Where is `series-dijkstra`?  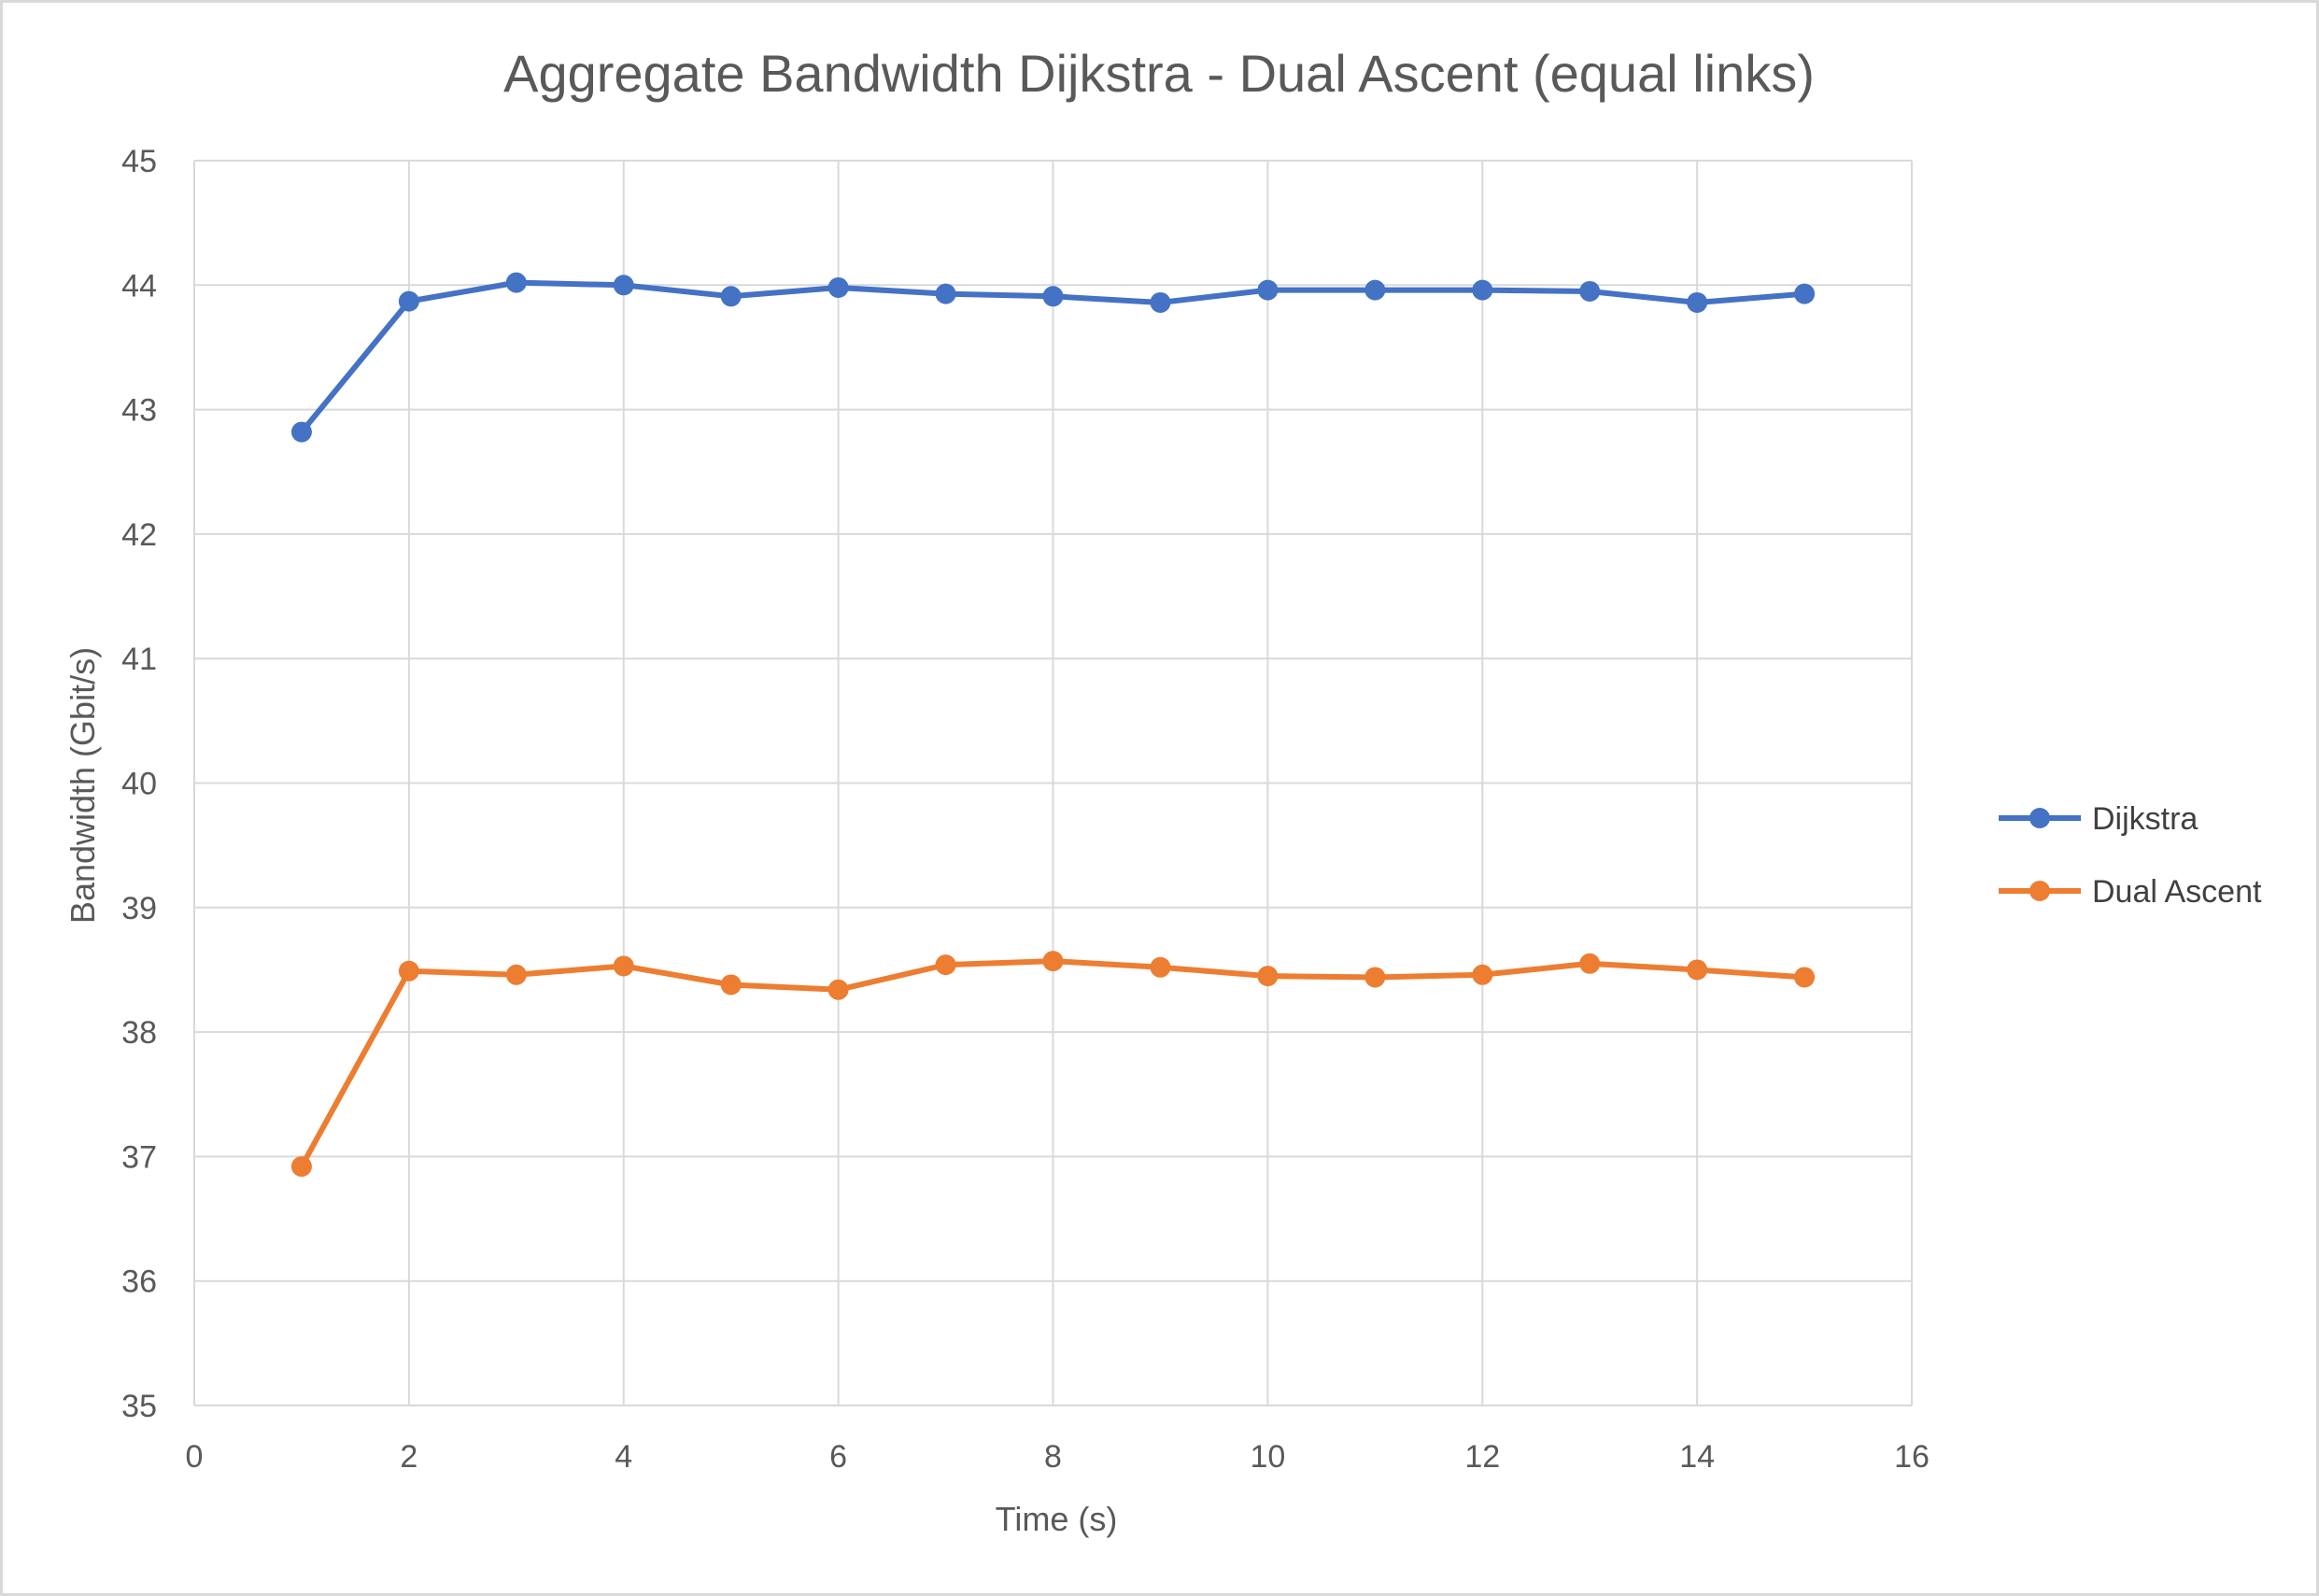
series-dijkstra is located at coordinates (1053, 357).